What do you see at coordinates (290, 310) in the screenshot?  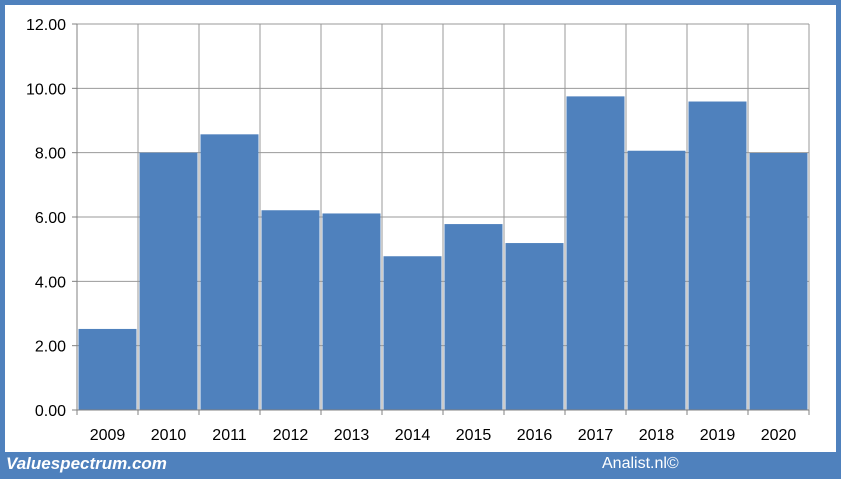 I see `bar-2012` at bounding box center [290, 310].